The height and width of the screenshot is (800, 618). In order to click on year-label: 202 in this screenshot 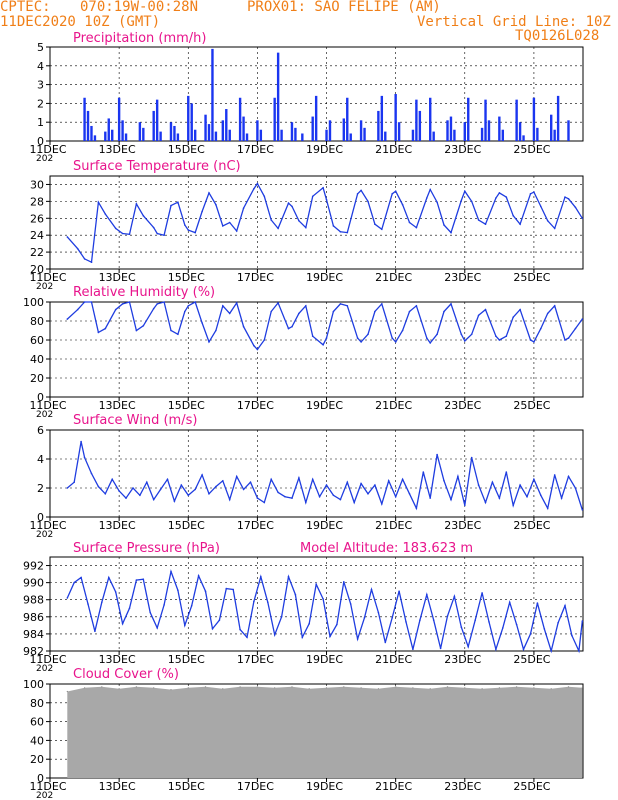, I will do `click(44, 159)`.